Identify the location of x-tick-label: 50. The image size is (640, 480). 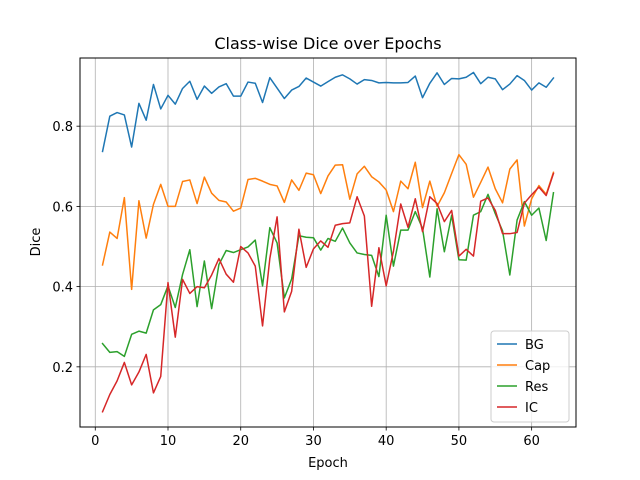
(459, 441).